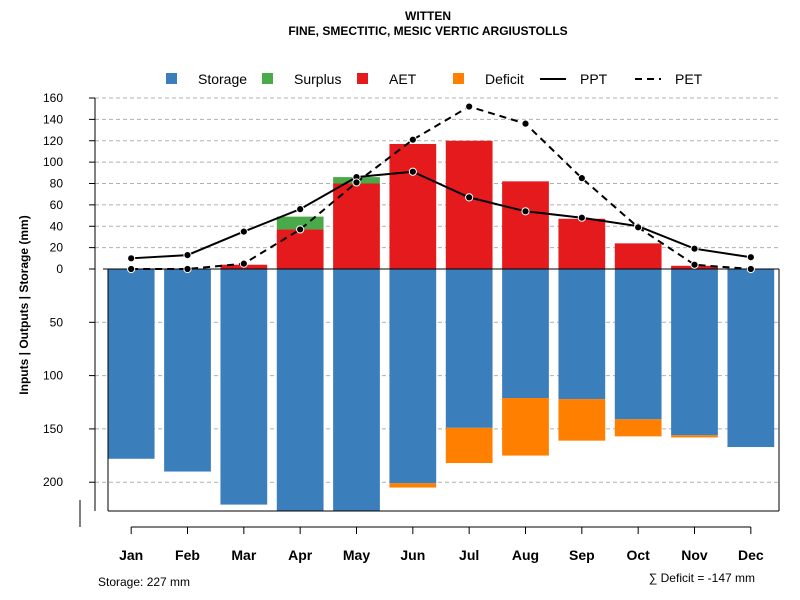 The image size is (800, 600). Describe the element at coordinates (582, 243) in the screenshot. I see `aet-bar-sep` at that location.